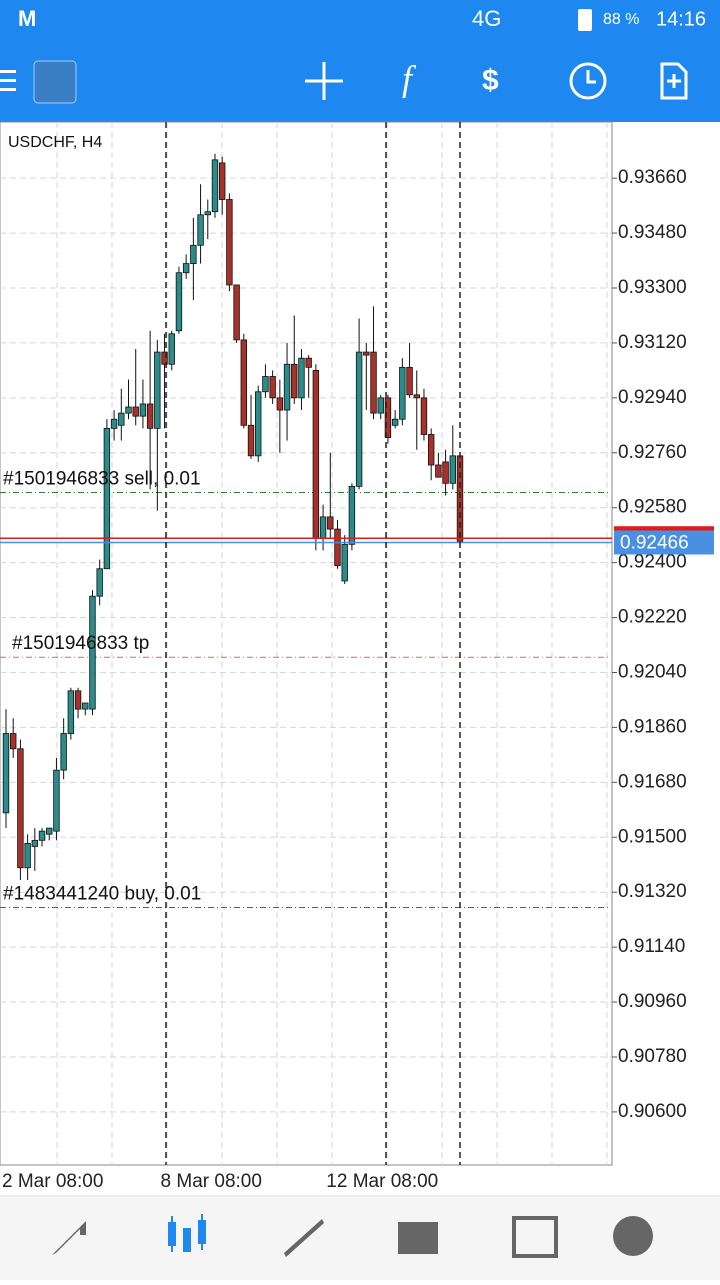  Describe the element at coordinates (490, 80) in the screenshot. I see `trade-icon: $` at that location.